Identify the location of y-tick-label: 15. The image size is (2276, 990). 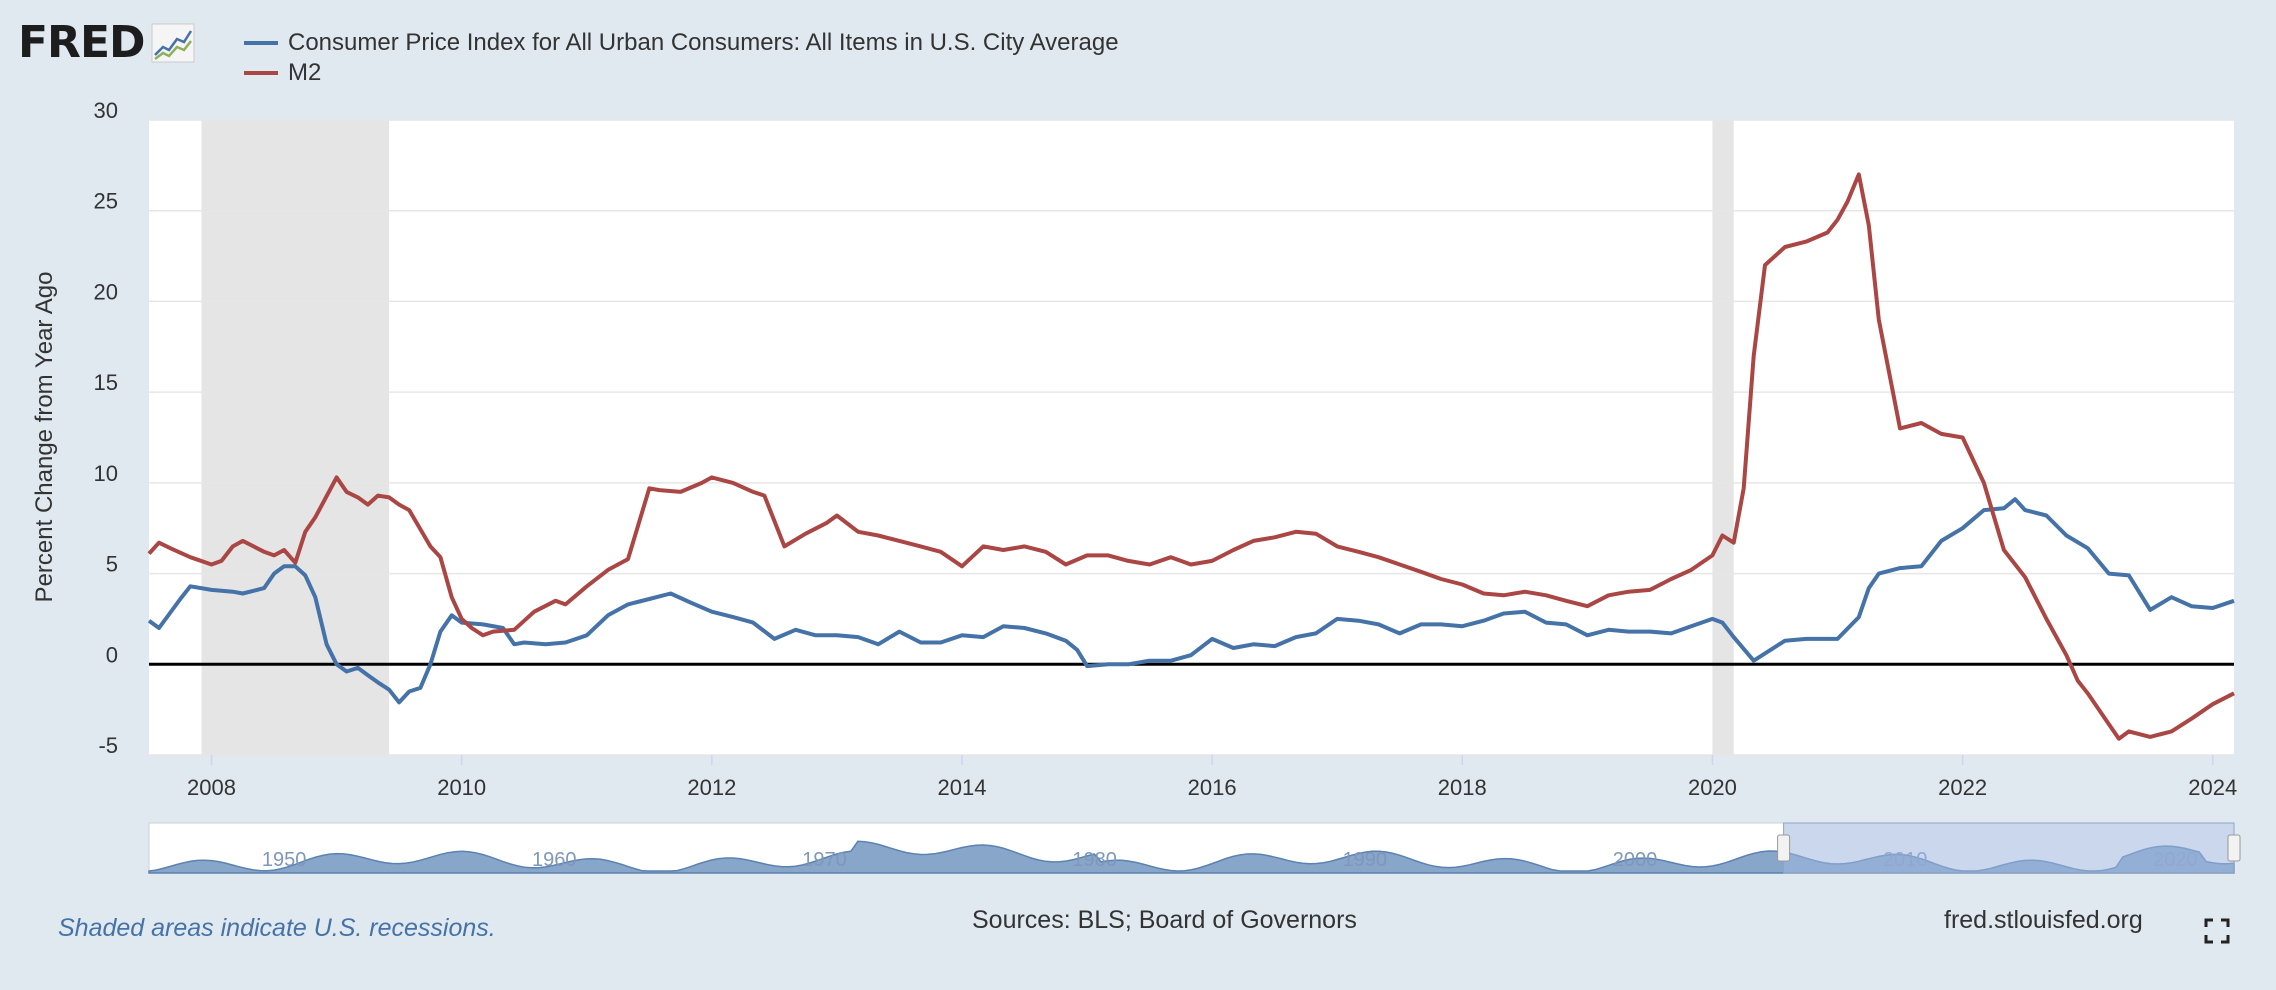
(106, 382).